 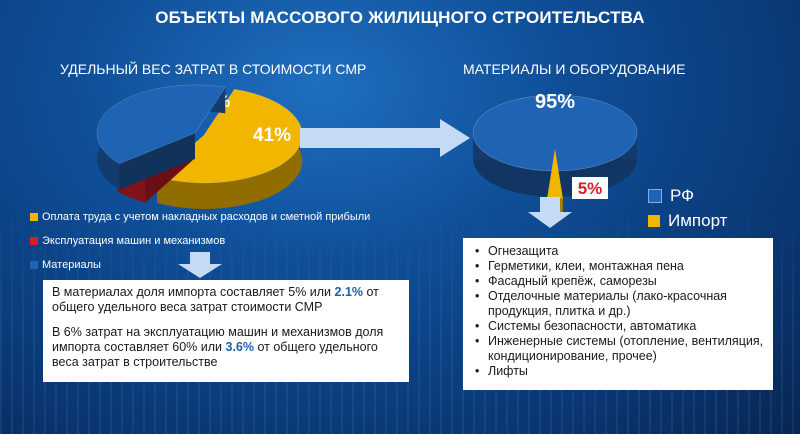 What do you see at coordinates (385, 138) in the screenshot?
I see `arrow-right` at bounding box center [385, 138].